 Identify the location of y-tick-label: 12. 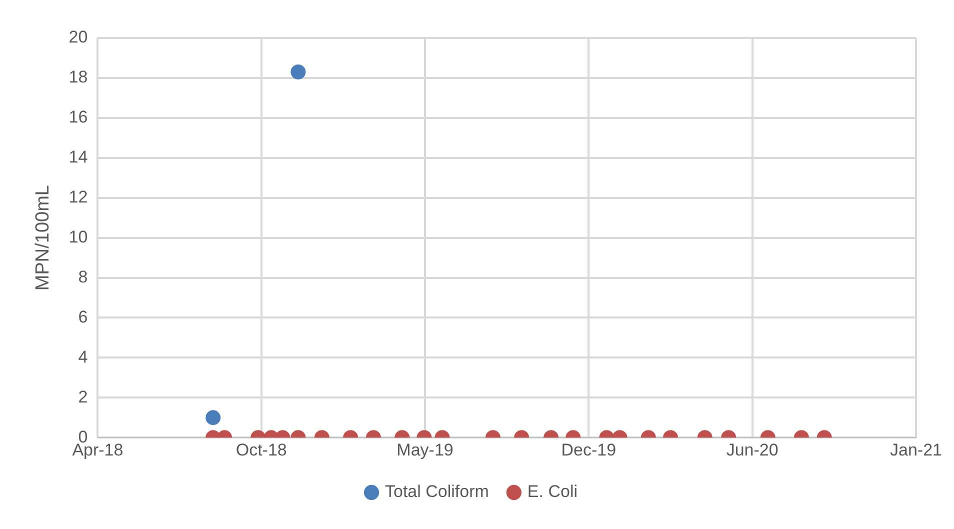
(78, 197).